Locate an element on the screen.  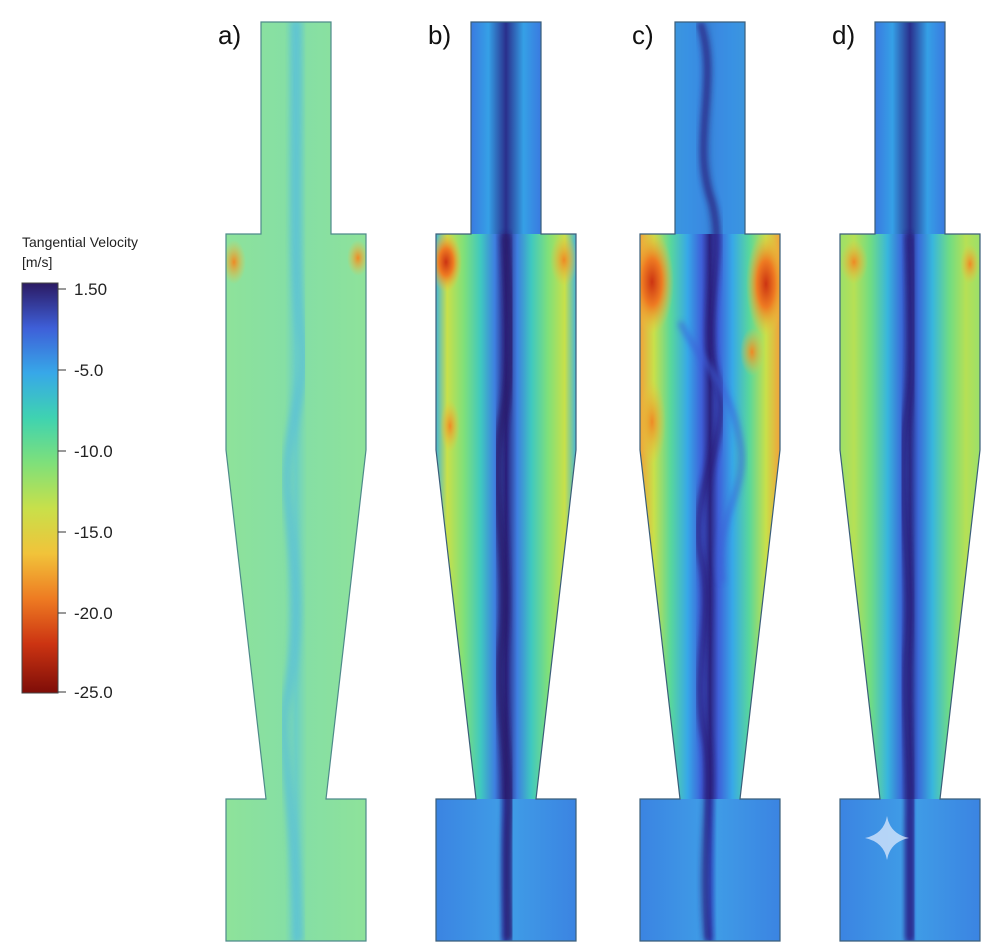
legend-tick-label: -20.0 is located at coordinates (93, 613).